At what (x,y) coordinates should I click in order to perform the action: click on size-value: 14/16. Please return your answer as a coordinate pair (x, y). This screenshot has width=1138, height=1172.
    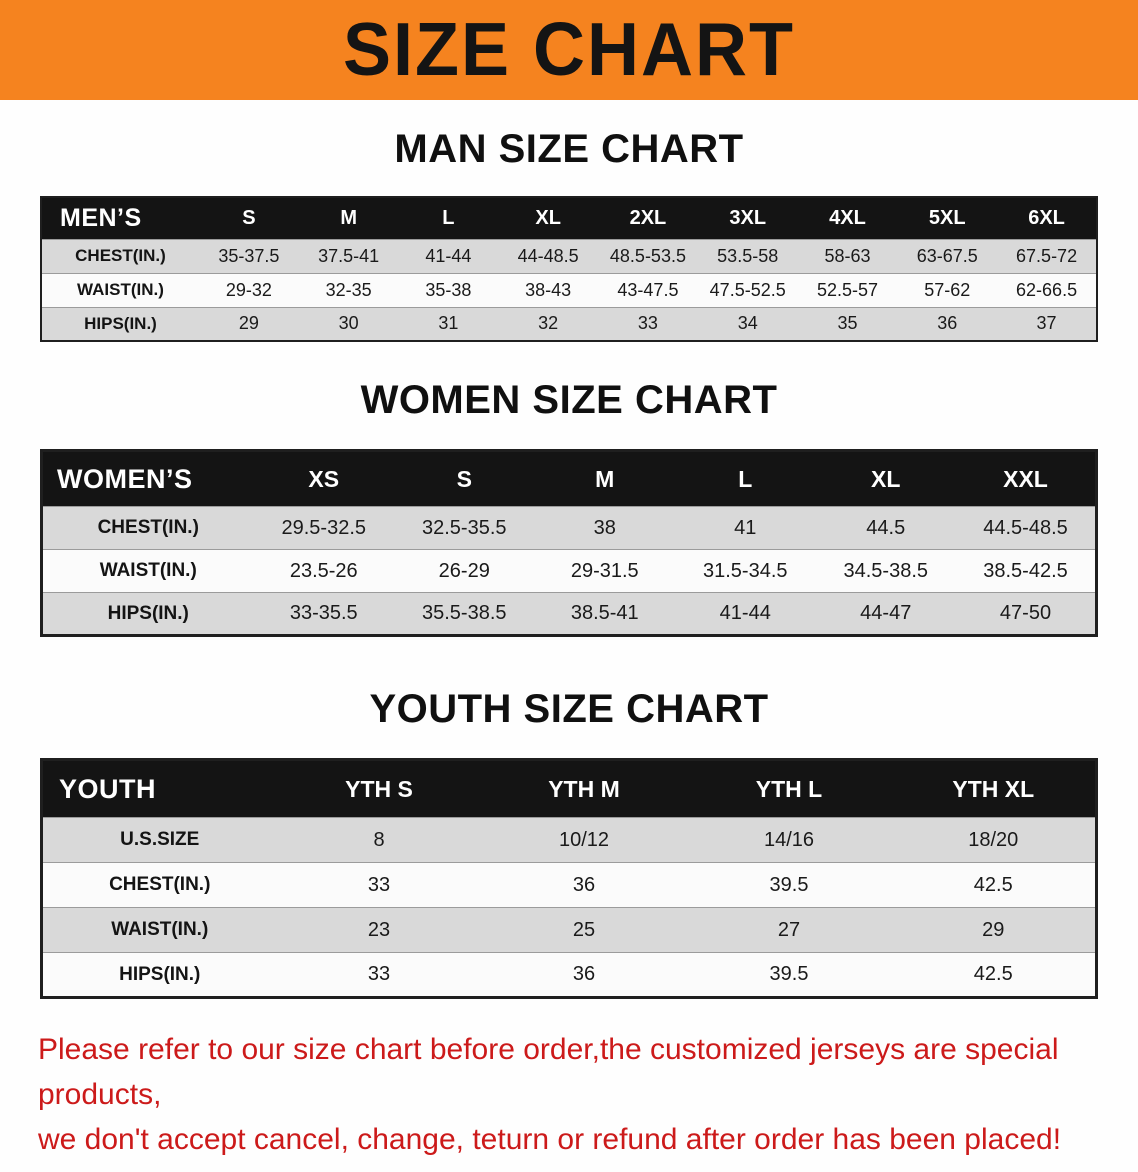
    Looking at the image, I should click on (789, 839).